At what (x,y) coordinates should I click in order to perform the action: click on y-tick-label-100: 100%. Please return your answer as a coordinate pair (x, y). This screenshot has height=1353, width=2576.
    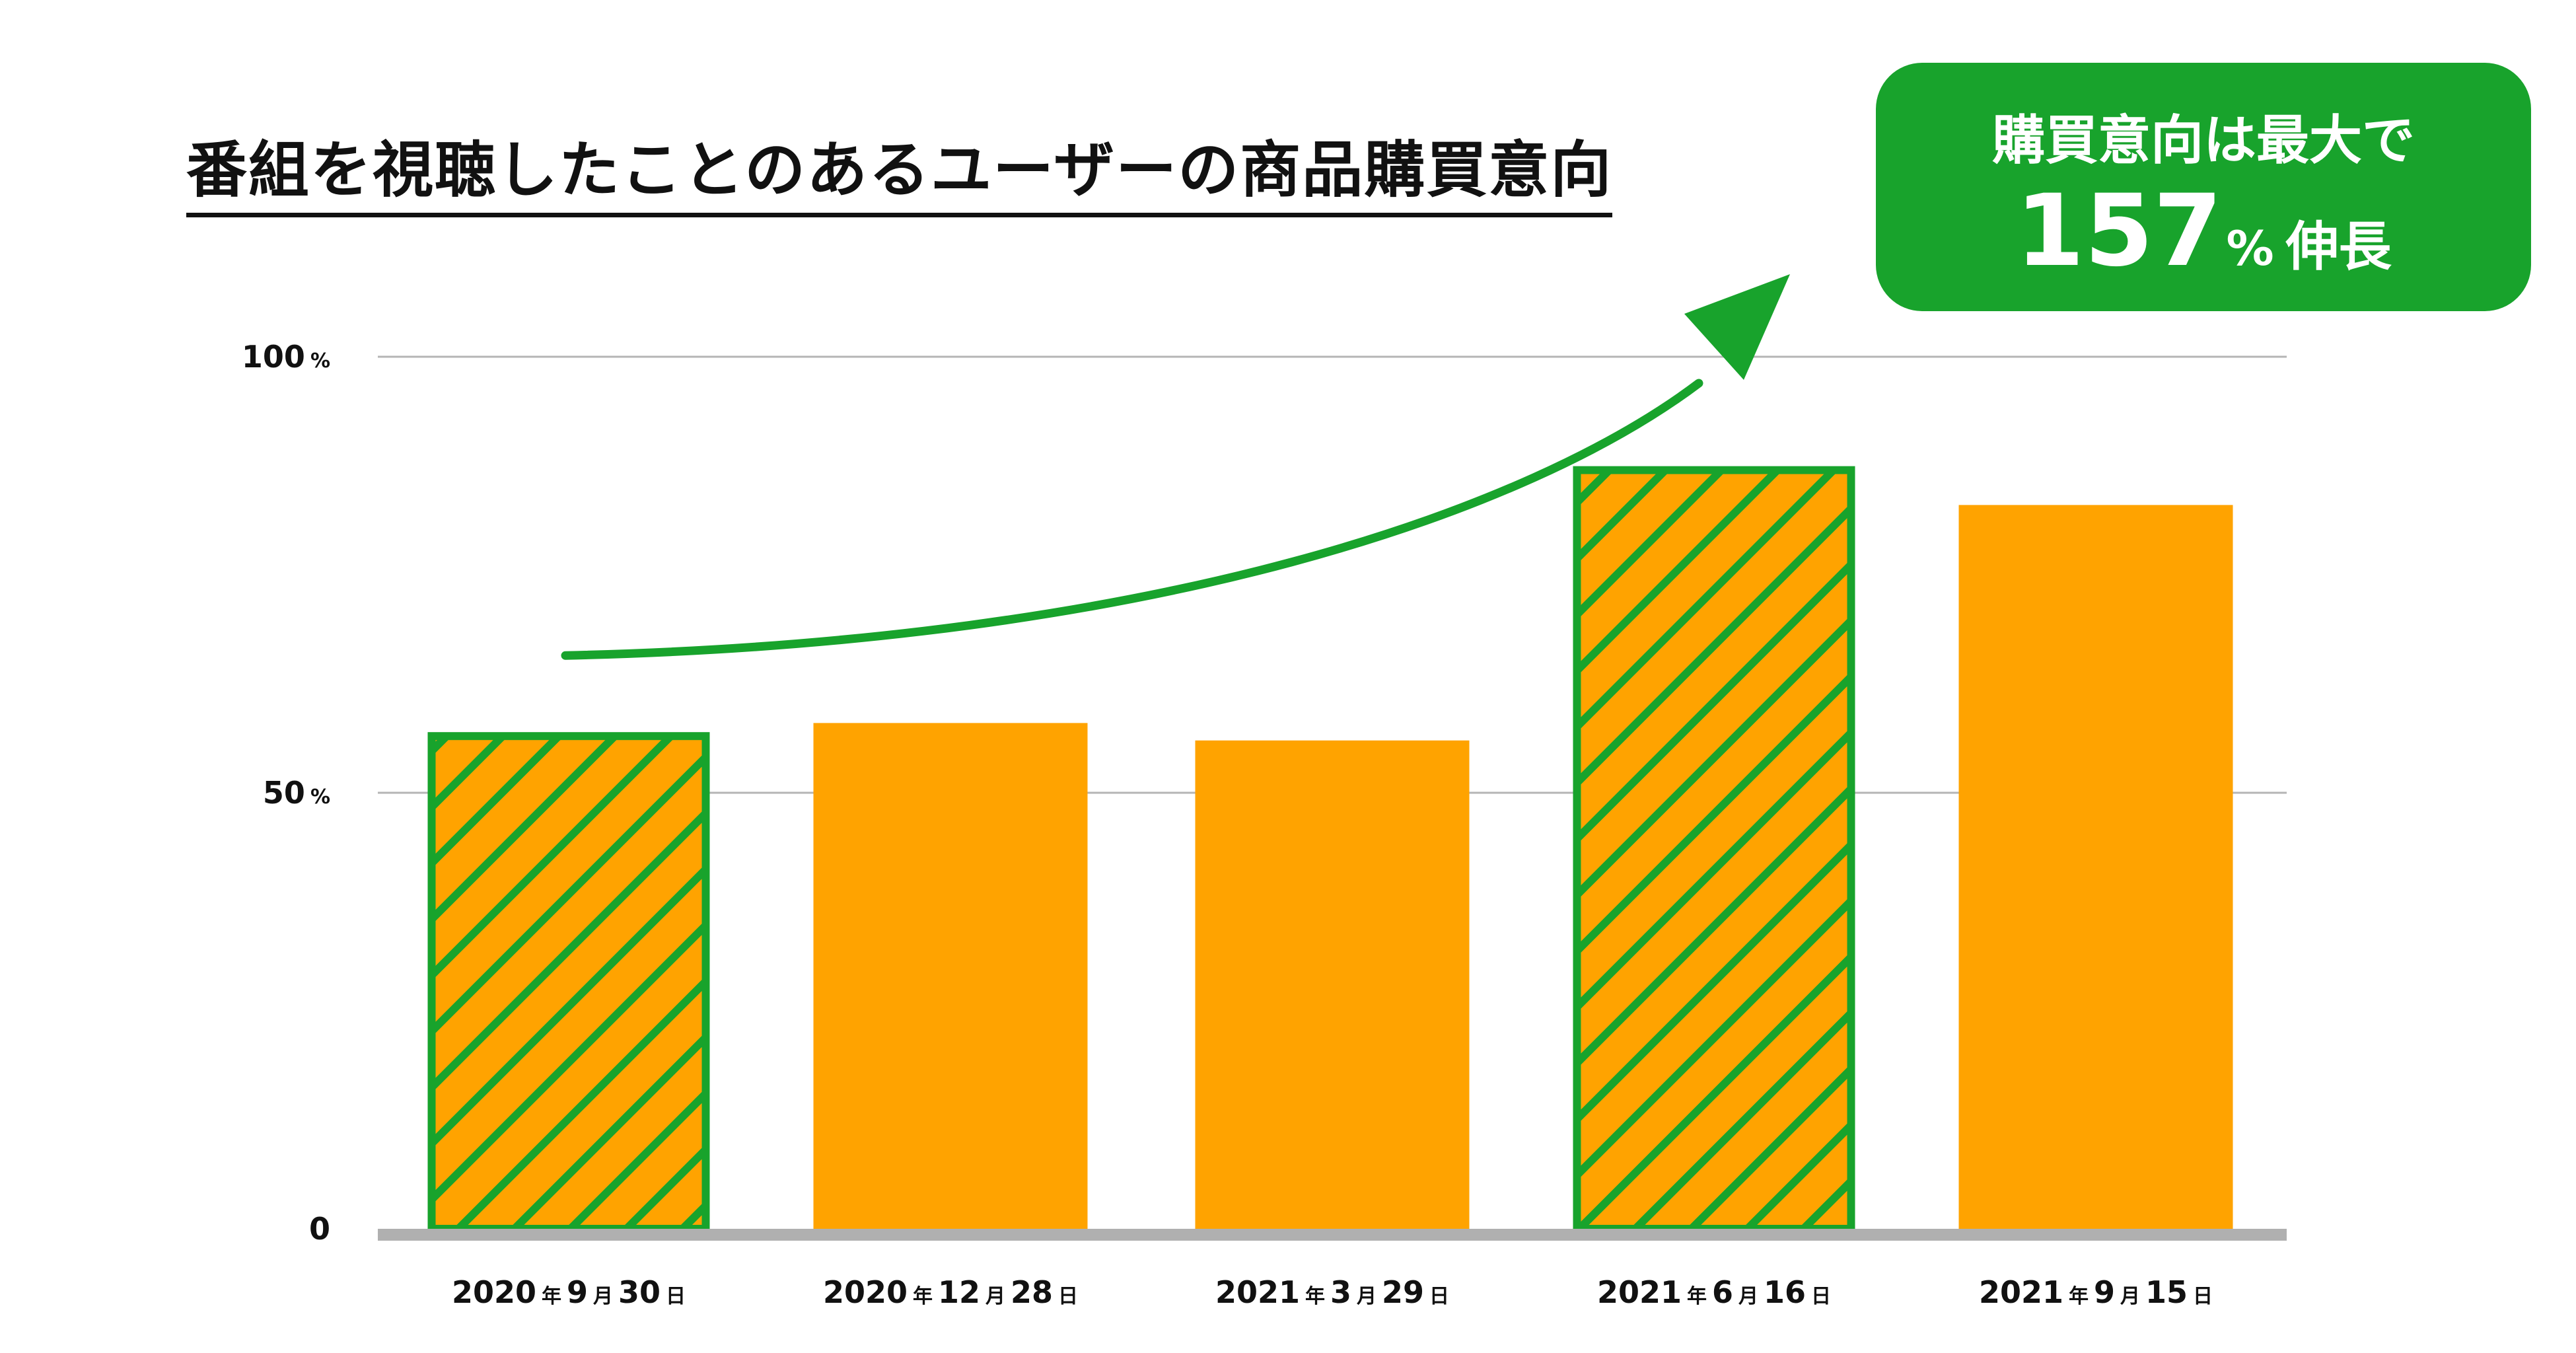
    Looking at the image, I should click on (286, 357).